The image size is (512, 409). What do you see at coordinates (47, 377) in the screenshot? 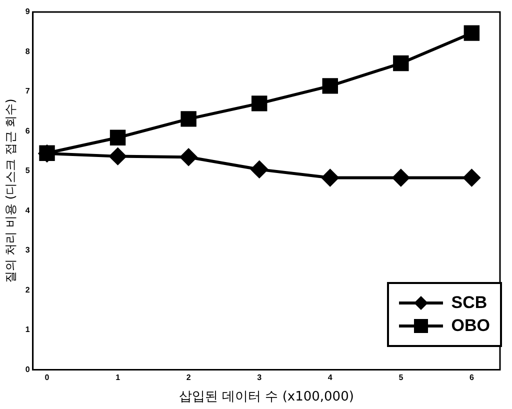
I see `x-tick-label: 0` at bounding box center [47, 377].